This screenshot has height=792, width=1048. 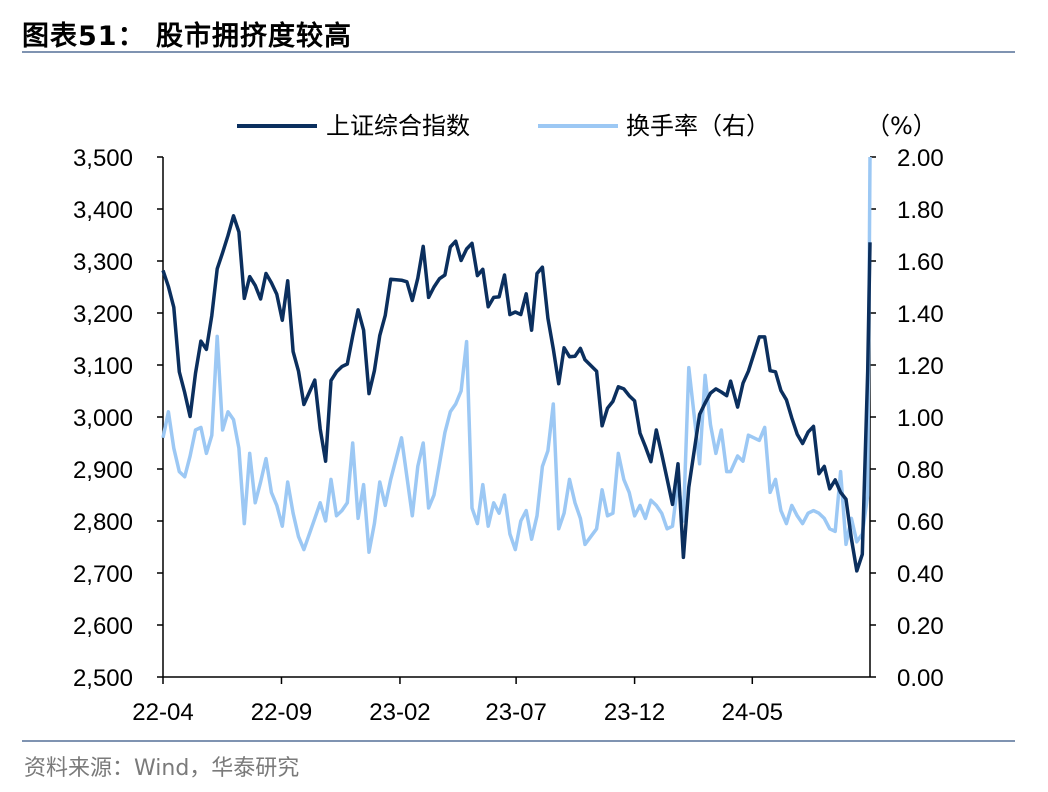 What do you see at coordinates (103, 574) in the screenshot?
I see `y-left-tick-label: 2,700` at bounding box center [103, 574].